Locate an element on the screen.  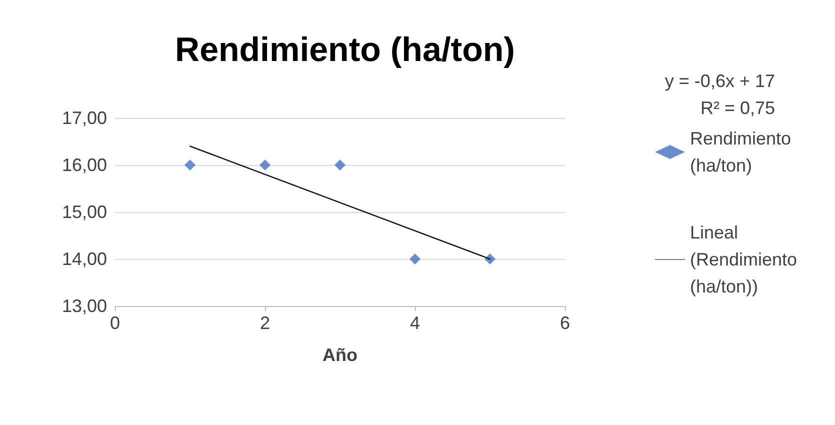
x-tick-label: 2 is located at coordinates (265, 323).